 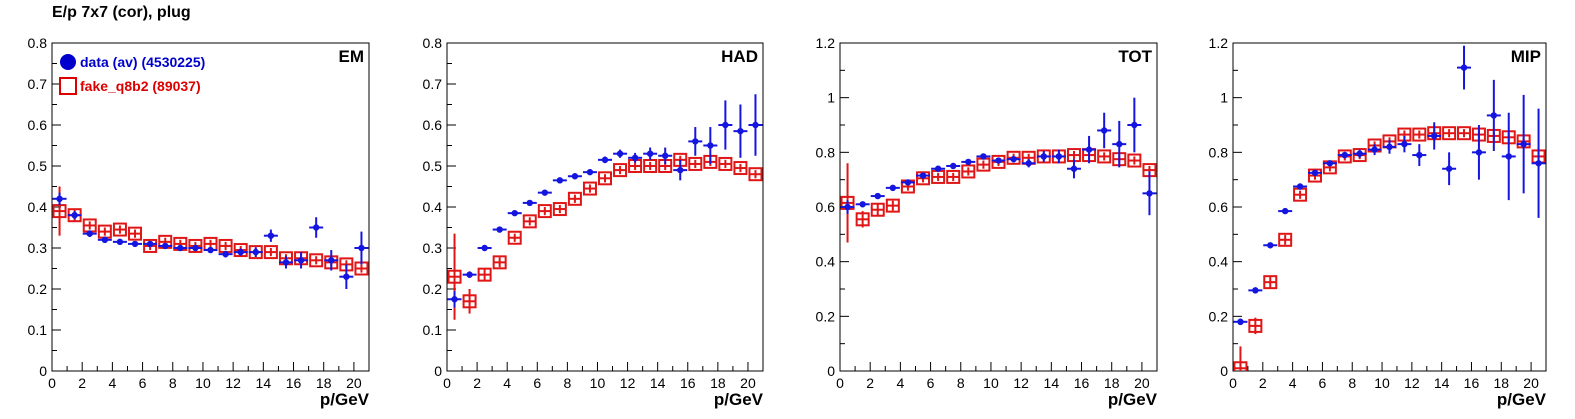 What do you see at coordinates (324, 383) in the screenshot?
I see `x-tick-label: 18` at bounding box center [324, 383].